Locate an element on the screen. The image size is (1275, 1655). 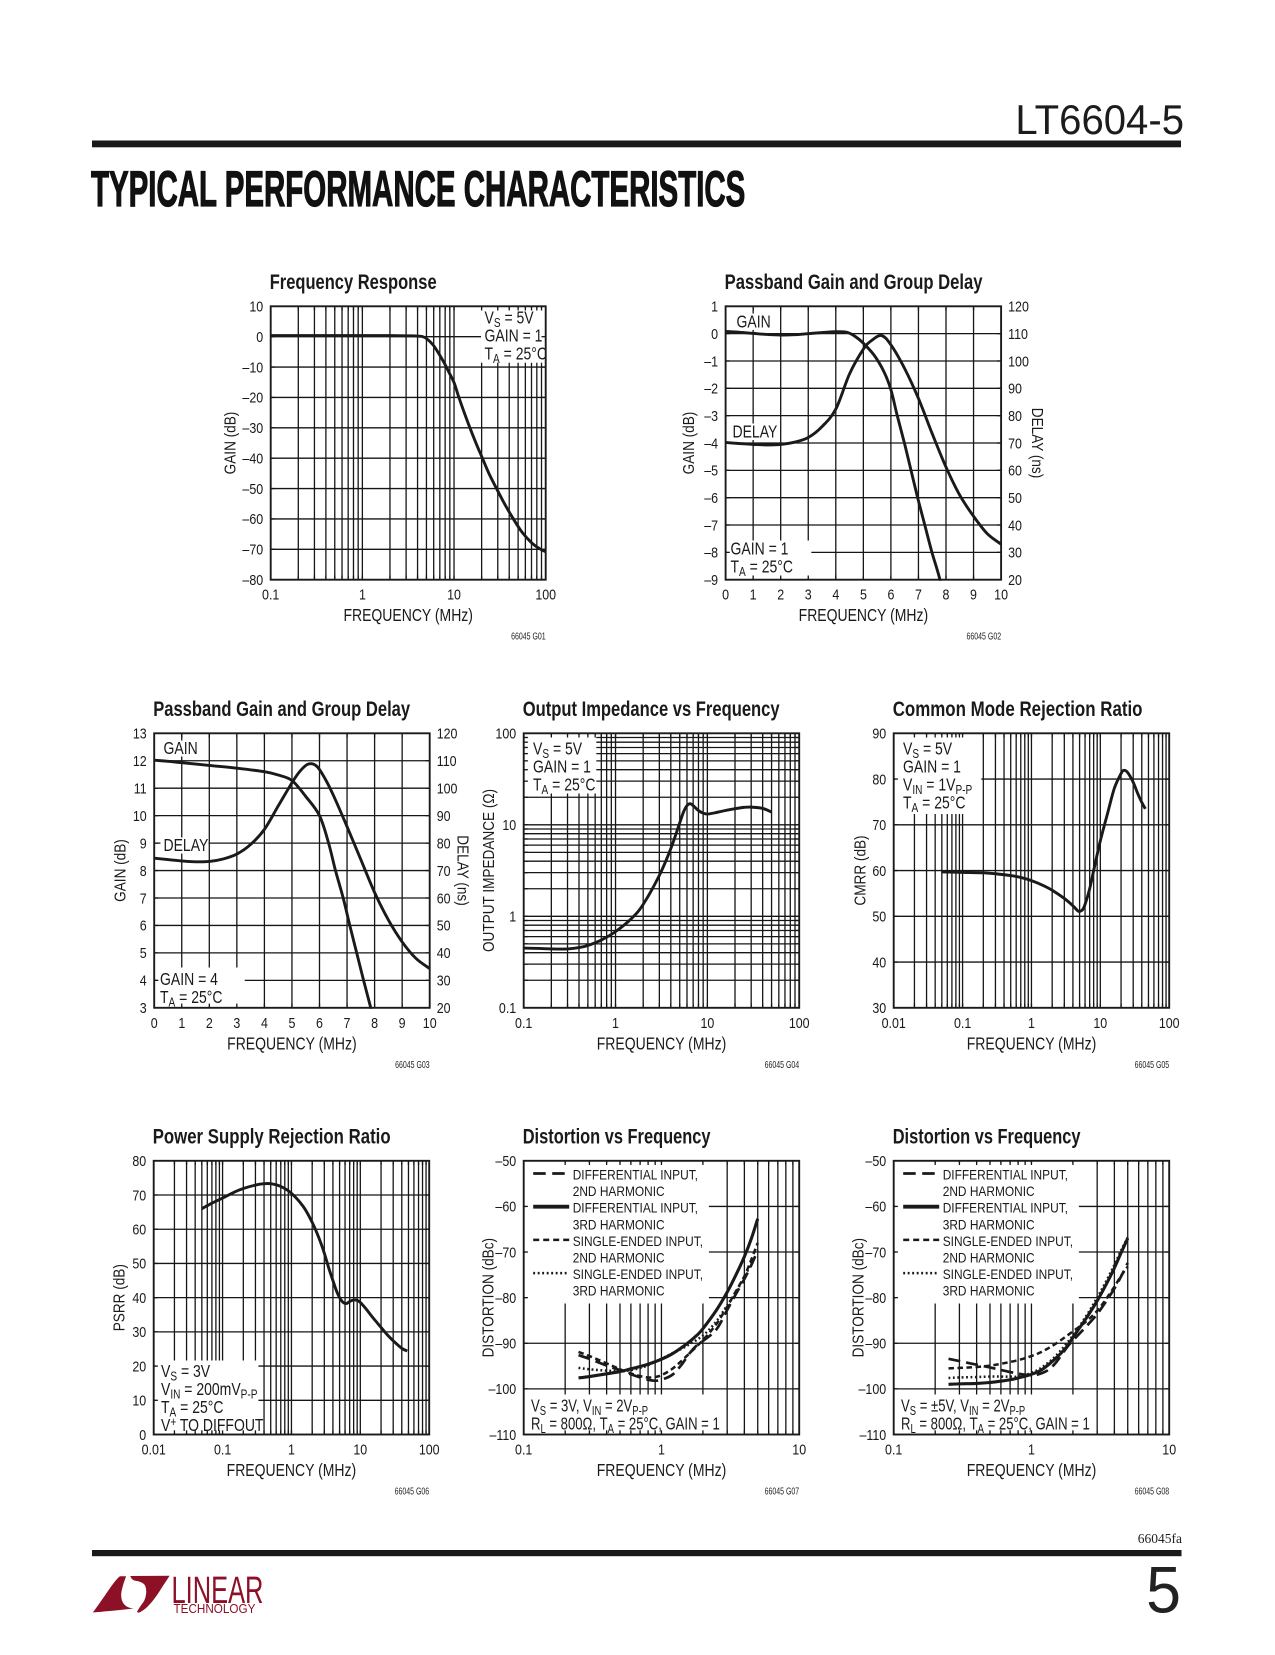
svg-text: LINEAR is located at coordinates (218, 1590).